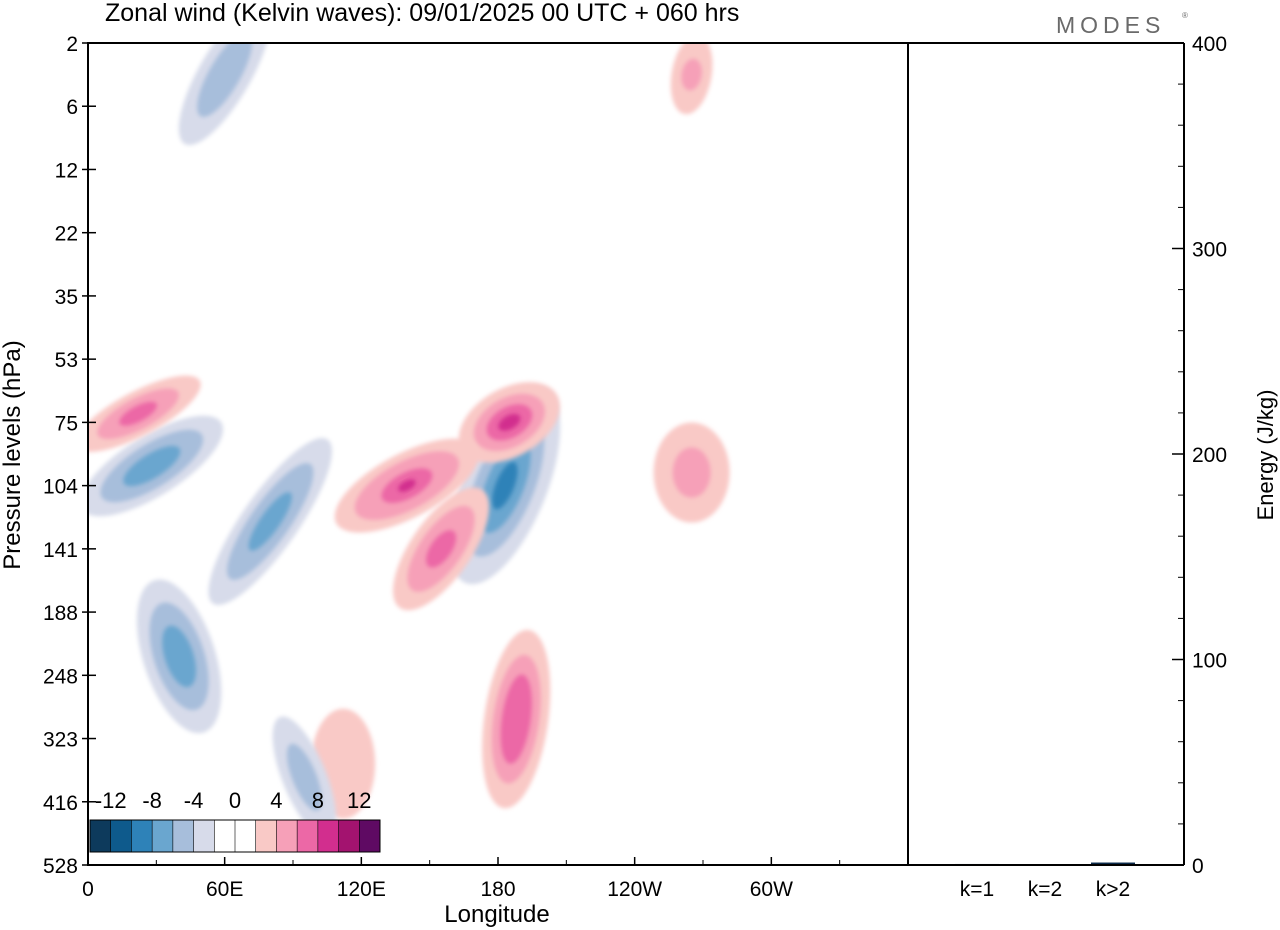  Describe the element at coordinates (66, 423) in the screenshot. I see `y-tick-label: 75` at that location.